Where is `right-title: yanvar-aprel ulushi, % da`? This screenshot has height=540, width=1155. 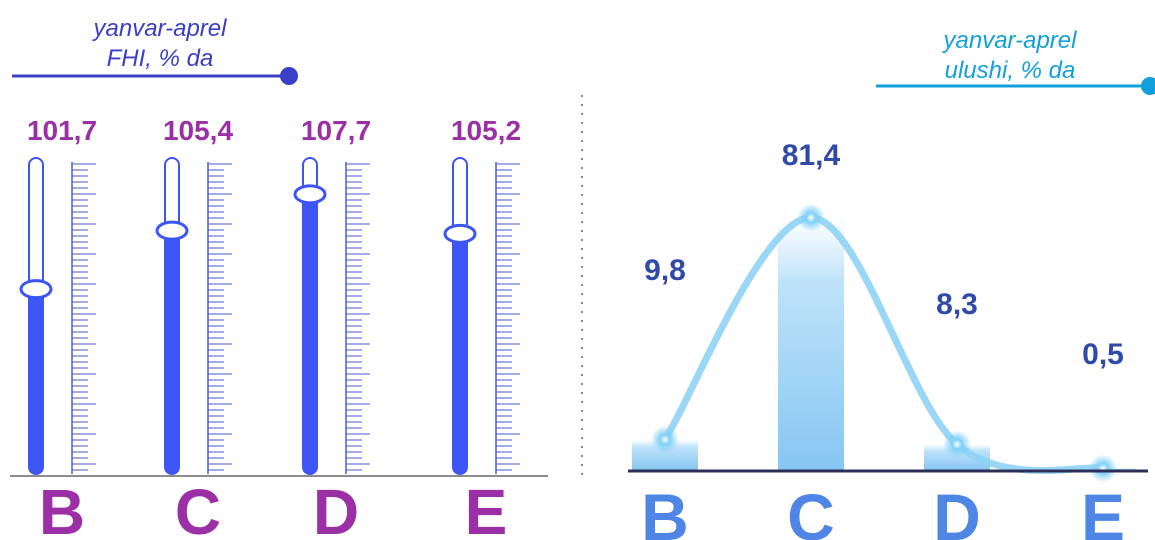 right-title: yanvar-aprel ulushi, % da is located at coordinates (1015, 61).